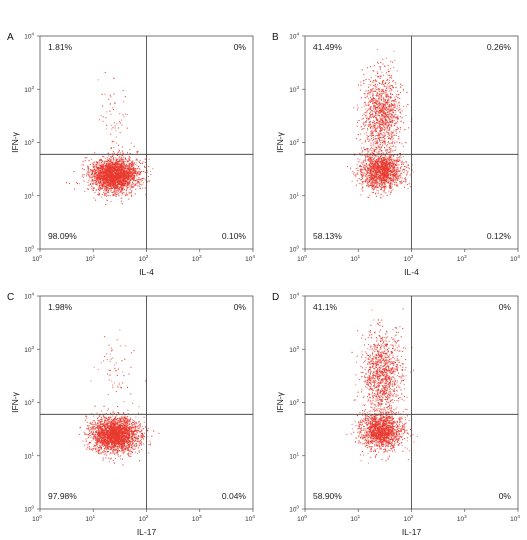 The width and height of the screenshot is (527, 540). What do you see at coordinates (10, 37) in the screenshot?
I see `panel-a-letter: A` at bounding box center [10, 37].